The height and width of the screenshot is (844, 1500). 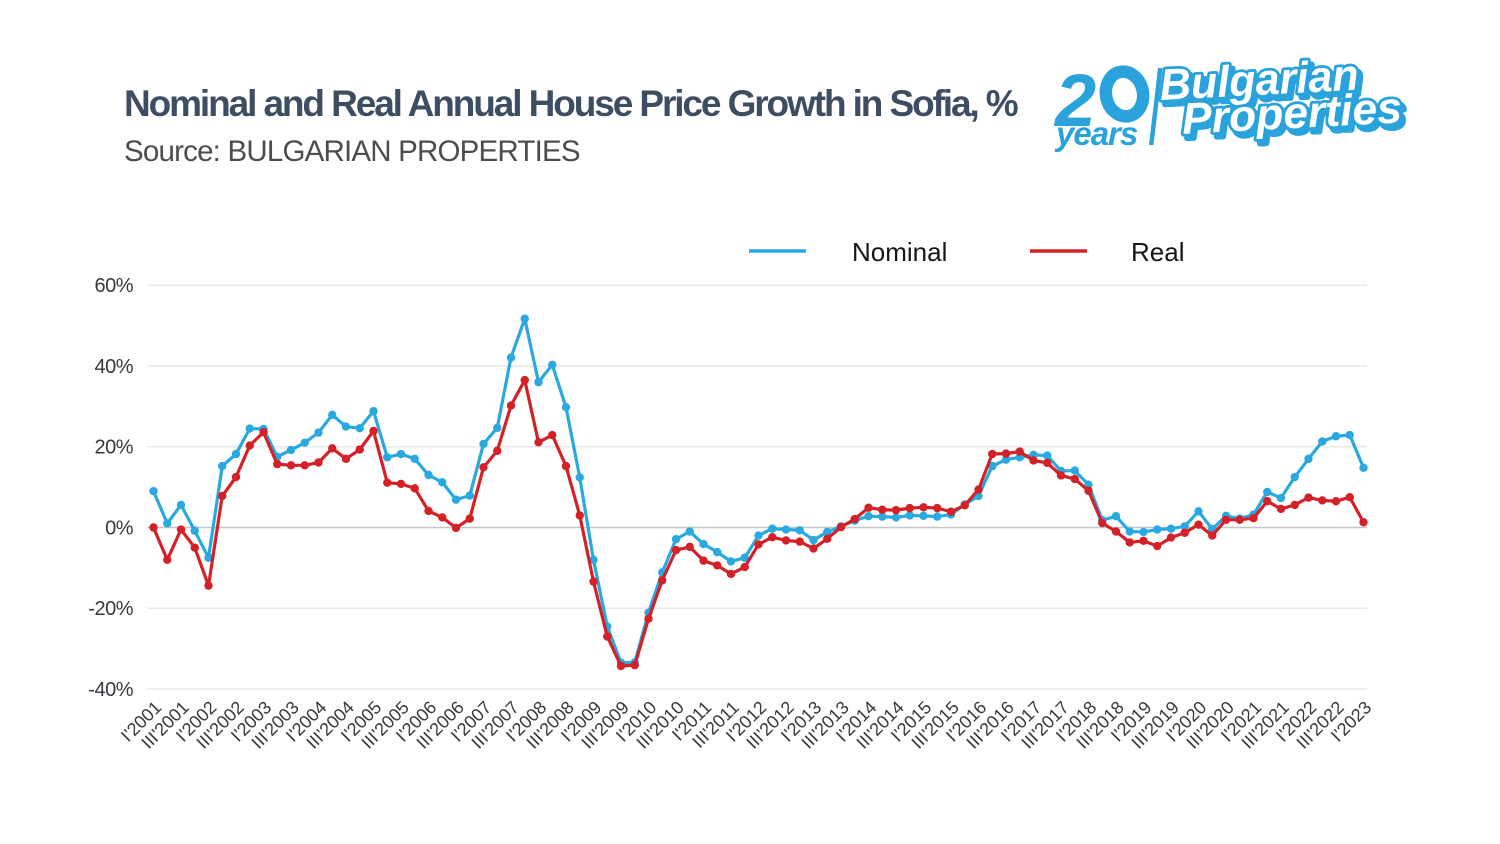 I want to click on svg-text: 20%, so click(x=113, y=448).